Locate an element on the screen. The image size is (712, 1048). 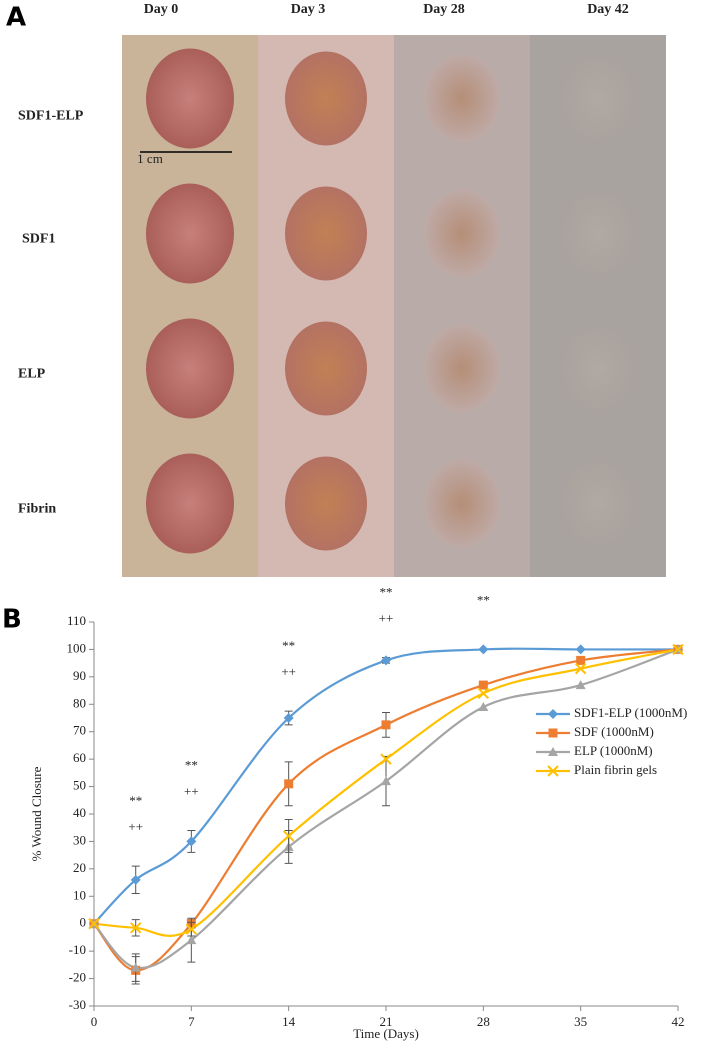
y-tick-label: 110 is located at coordinates (76, 620).